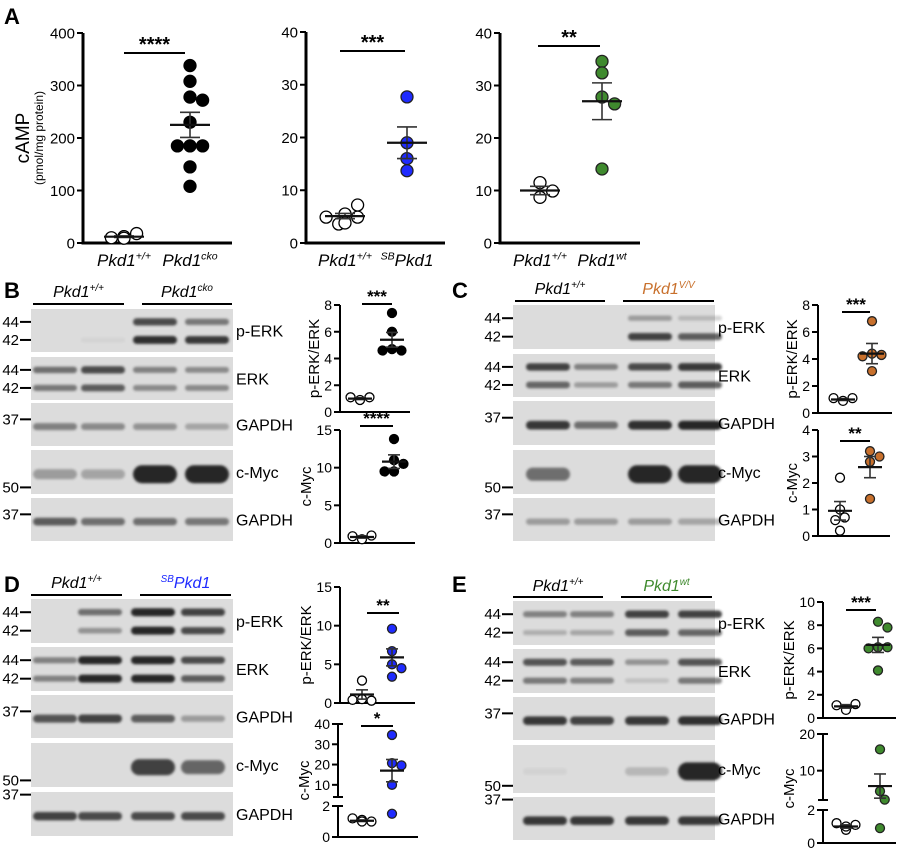 This screenshot has width=900, height=851. I want to click on y-tick-label: 30, so click(483, 86).